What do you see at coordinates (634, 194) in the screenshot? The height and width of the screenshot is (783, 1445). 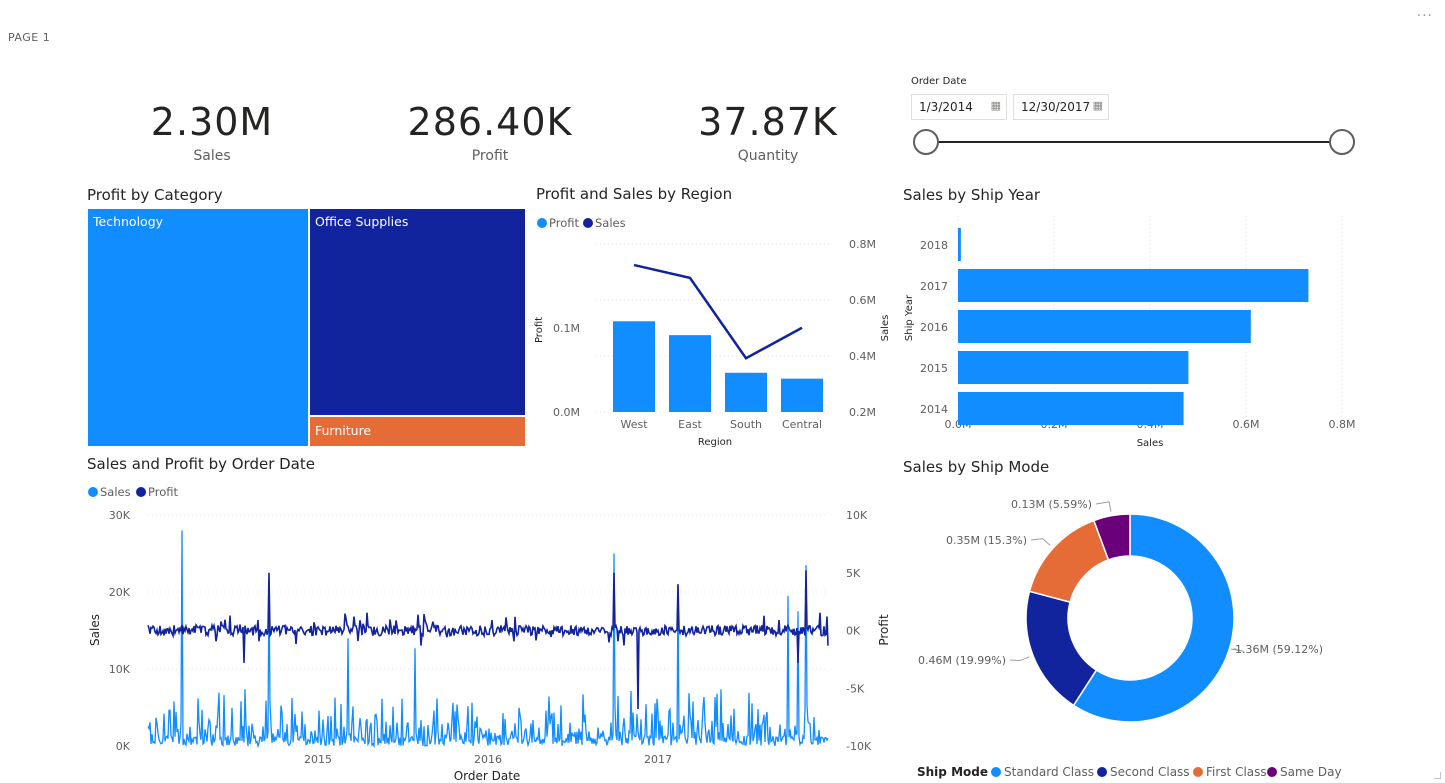 I see `region-chart-title: Profit and Sales by Region` at bounding box center [634, 194].